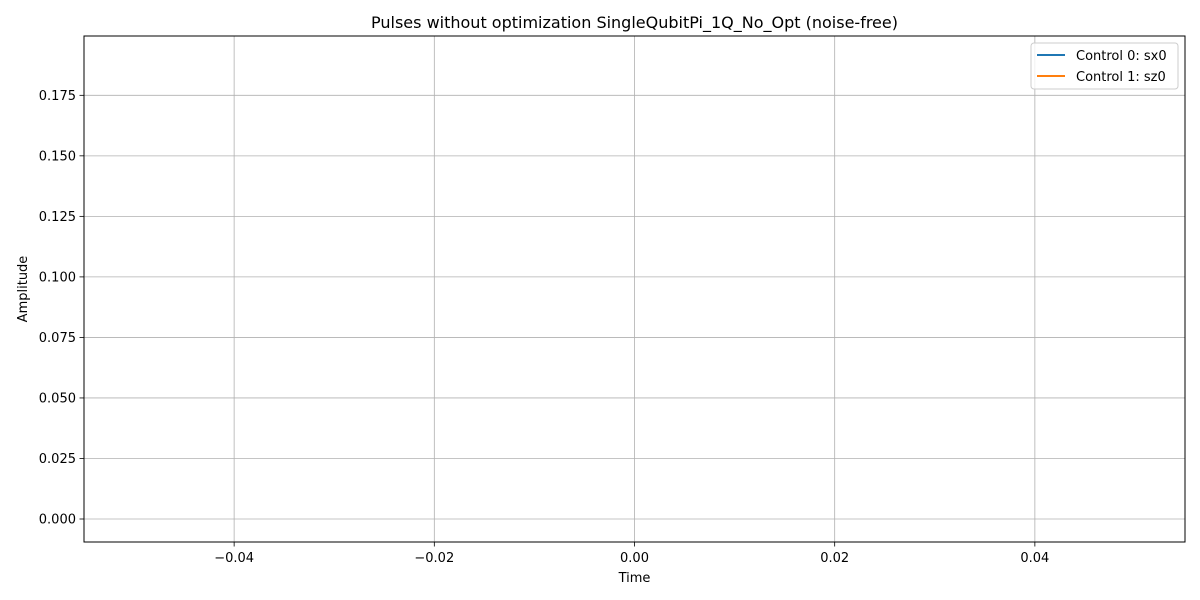 The image size is (1200, 600). Describe the element at coordinates (1121, 56) in the screenshot. I see `legend-label-control-0: Control 0: sx0` at that location.